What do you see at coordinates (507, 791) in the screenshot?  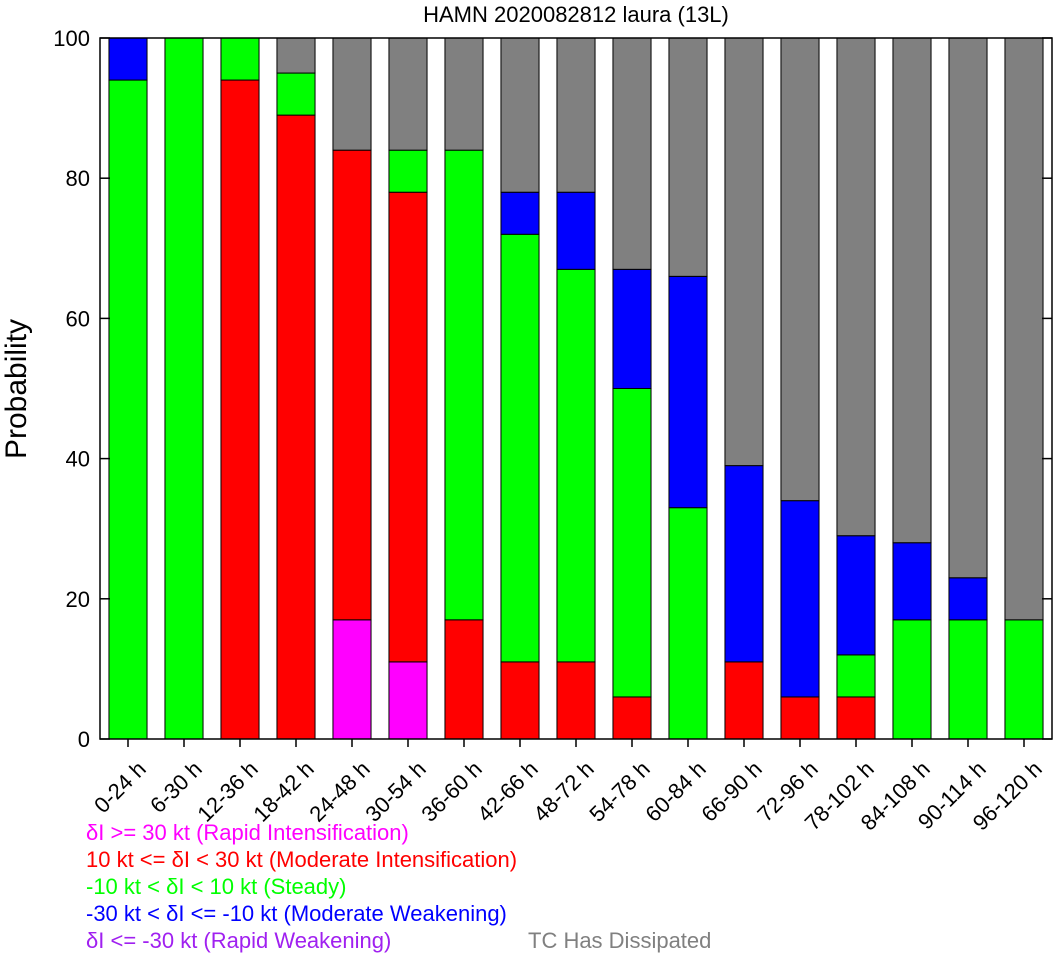 I see `x-tick-label-42-66h: 42-66 h` at bounding box center [507, 791].